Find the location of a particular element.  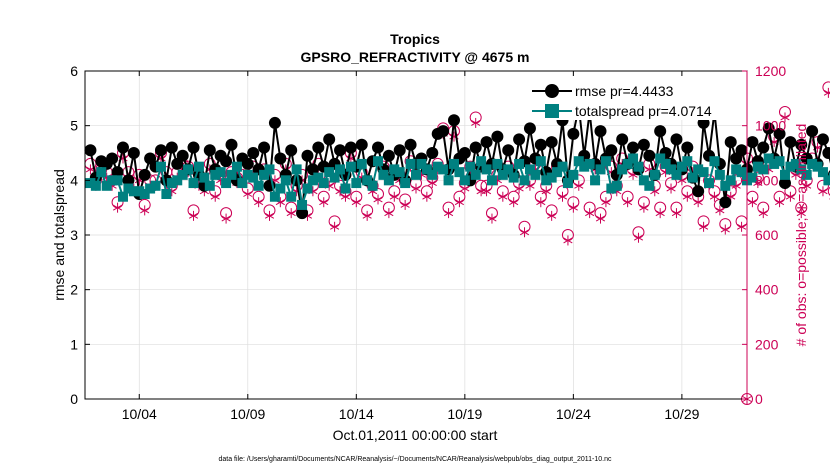

legend-spread-label: totalspread pr=4.0714 is located at coordinates (643, 111).